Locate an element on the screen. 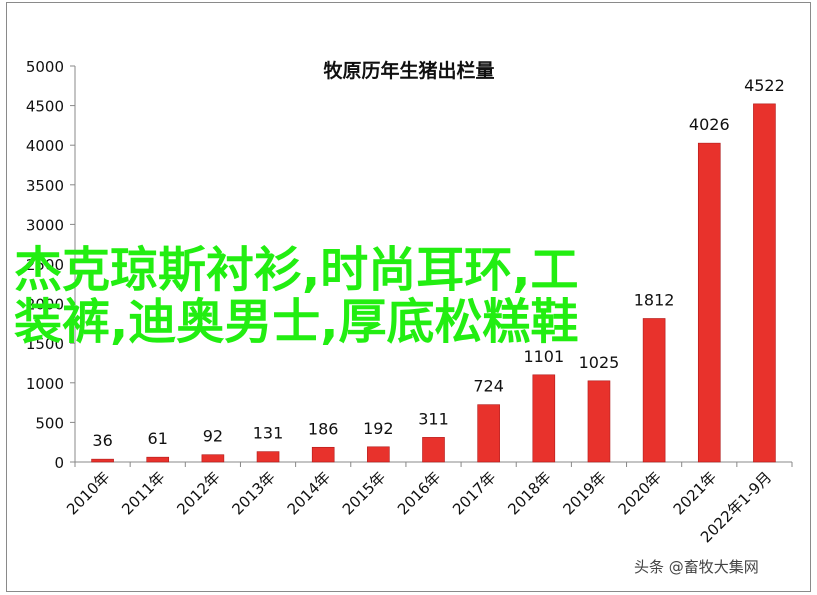  data-label: 1812 is located at coordinates (654, 299).